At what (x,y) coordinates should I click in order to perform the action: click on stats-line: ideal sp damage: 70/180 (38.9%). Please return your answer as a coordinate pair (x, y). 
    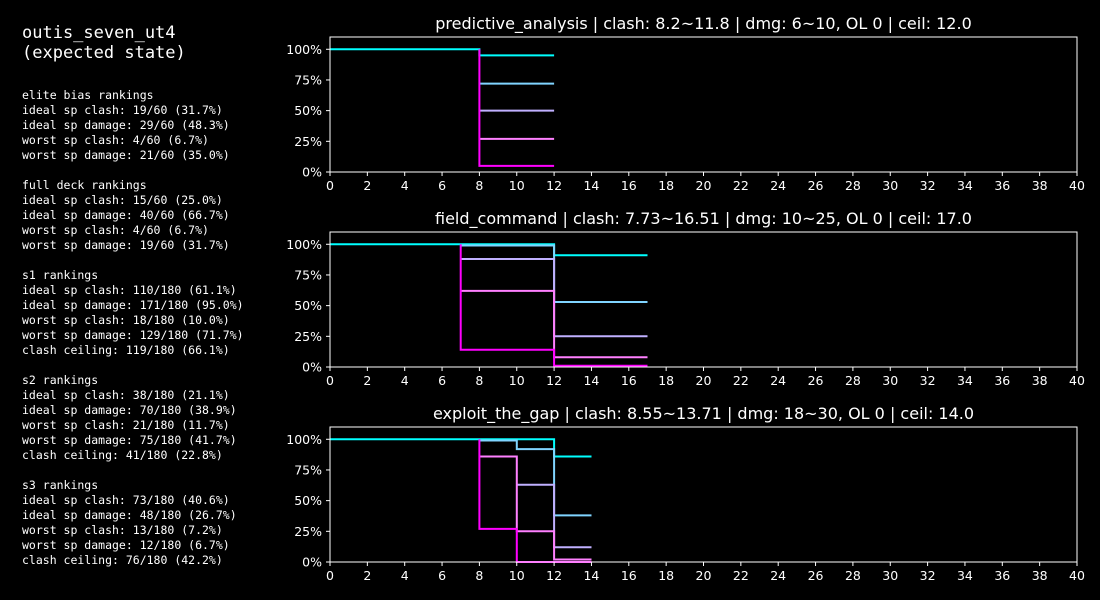
    Looking at the image, I should click on (129, 410).